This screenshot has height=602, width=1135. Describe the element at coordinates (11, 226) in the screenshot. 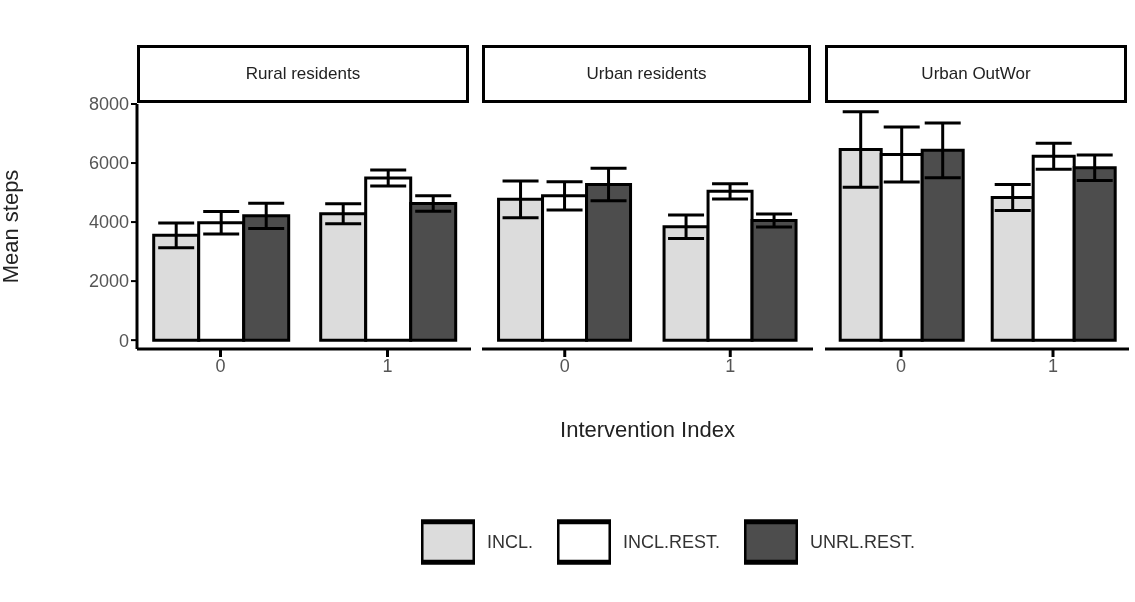

I see `y-axis-title: Mean steps` at that location.